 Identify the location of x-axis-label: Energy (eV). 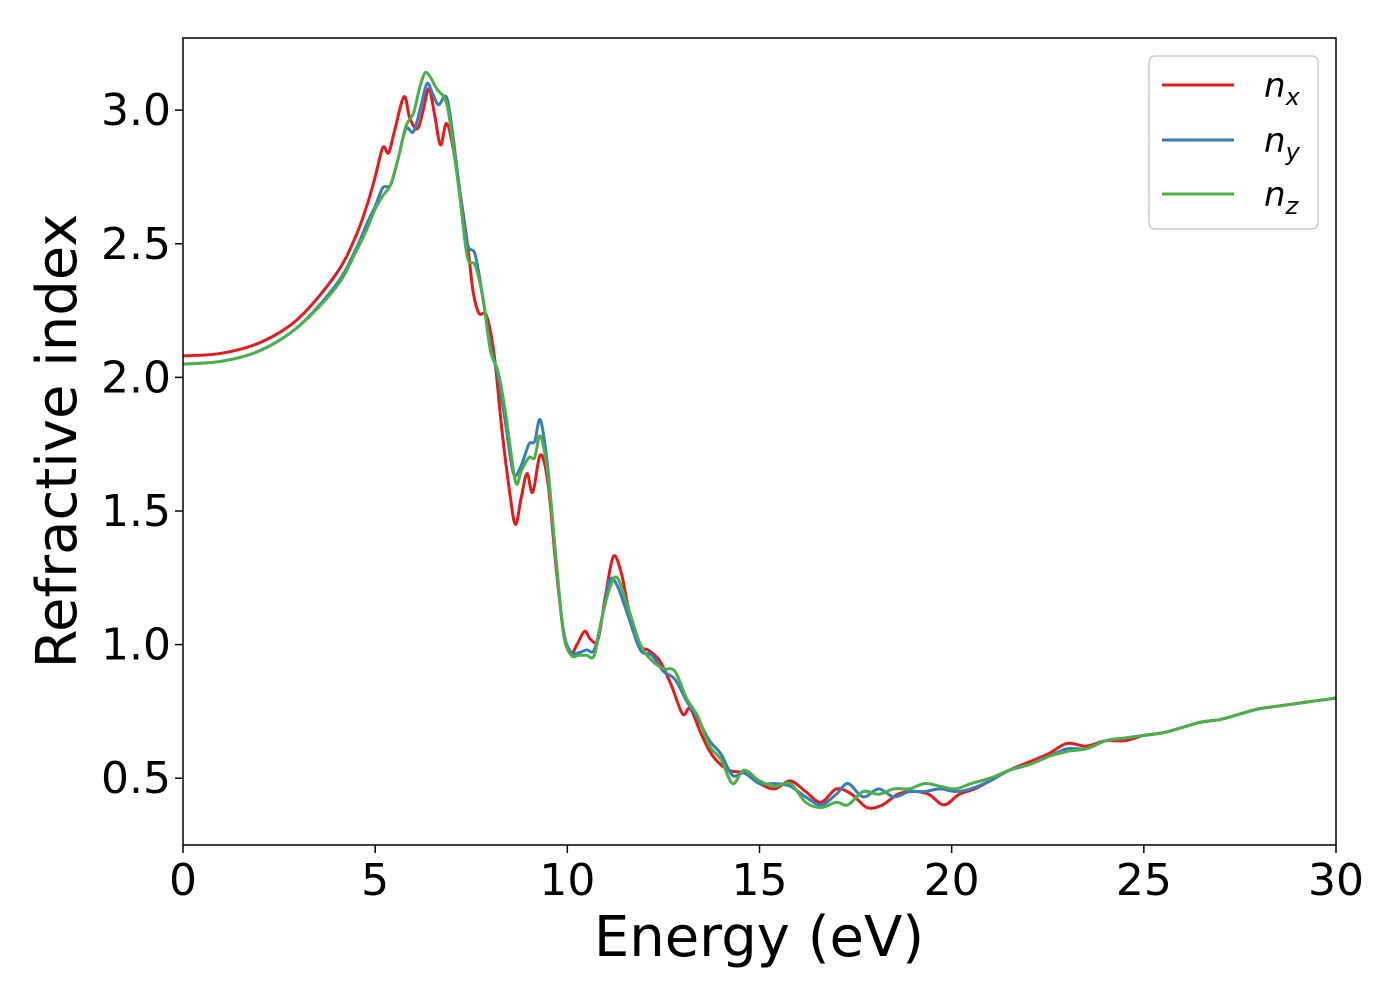
(759, 937).